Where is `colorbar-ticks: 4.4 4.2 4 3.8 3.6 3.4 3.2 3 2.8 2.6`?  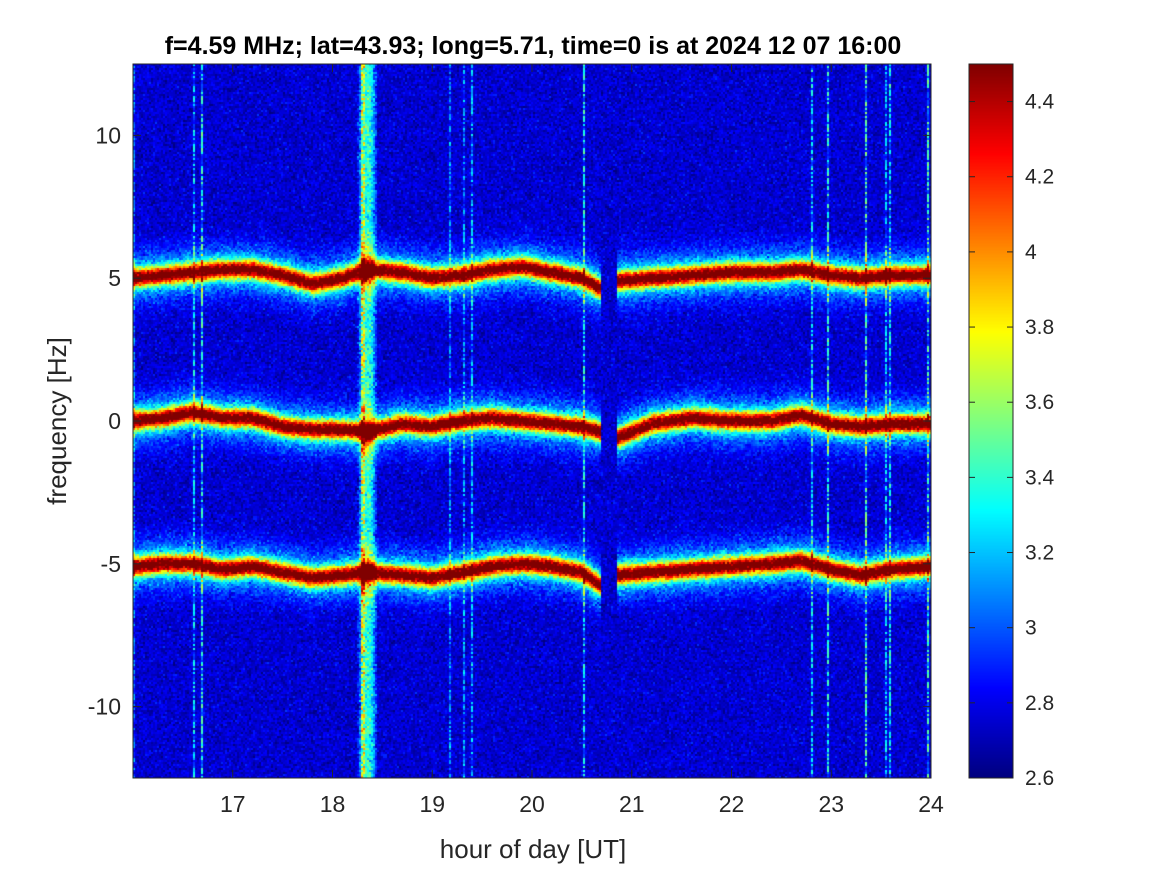 colorbar-ticks: 4.4 4.2 4 3.8 3.6 3.4 3.2 3 2.8 2.6 is located at coordinates (1012, 440).